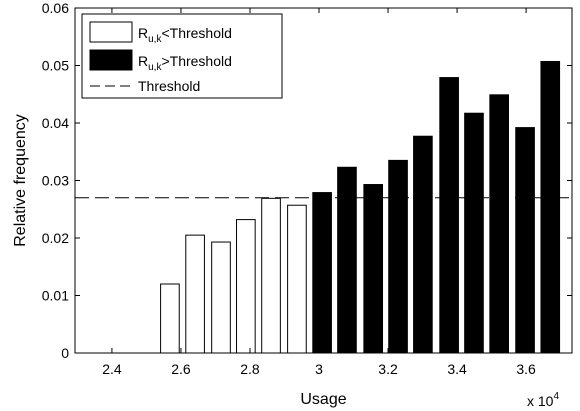 Image resolution: width=580 pixels, height=411 pixels. What do you see at coordinates (55, 296) in the screenshot?
I see `y-tick-label: 0.01` at bounding box center [55, 296].